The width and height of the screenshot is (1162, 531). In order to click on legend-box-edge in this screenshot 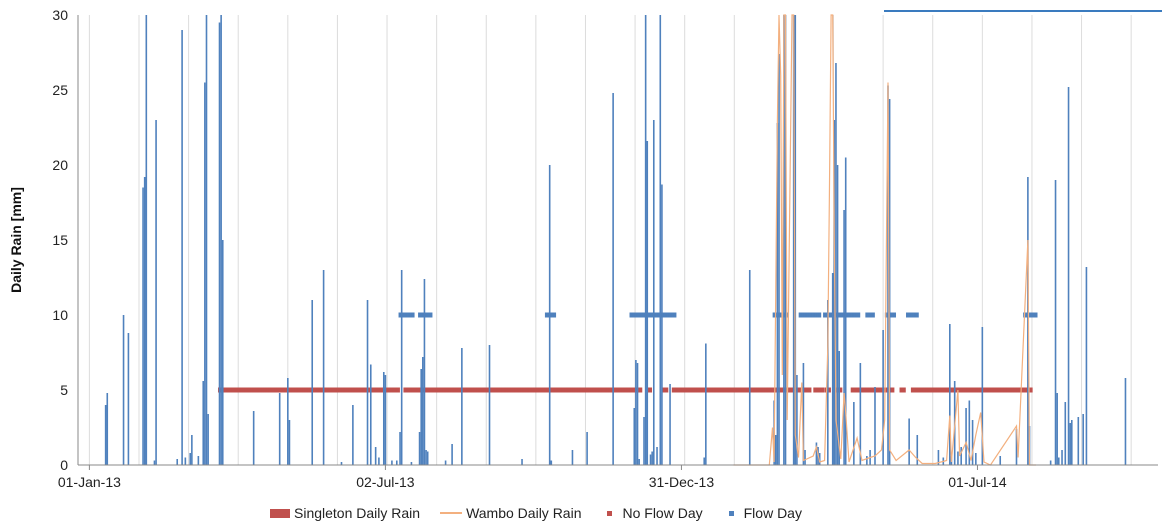, I will do `click(1023, 6)`.